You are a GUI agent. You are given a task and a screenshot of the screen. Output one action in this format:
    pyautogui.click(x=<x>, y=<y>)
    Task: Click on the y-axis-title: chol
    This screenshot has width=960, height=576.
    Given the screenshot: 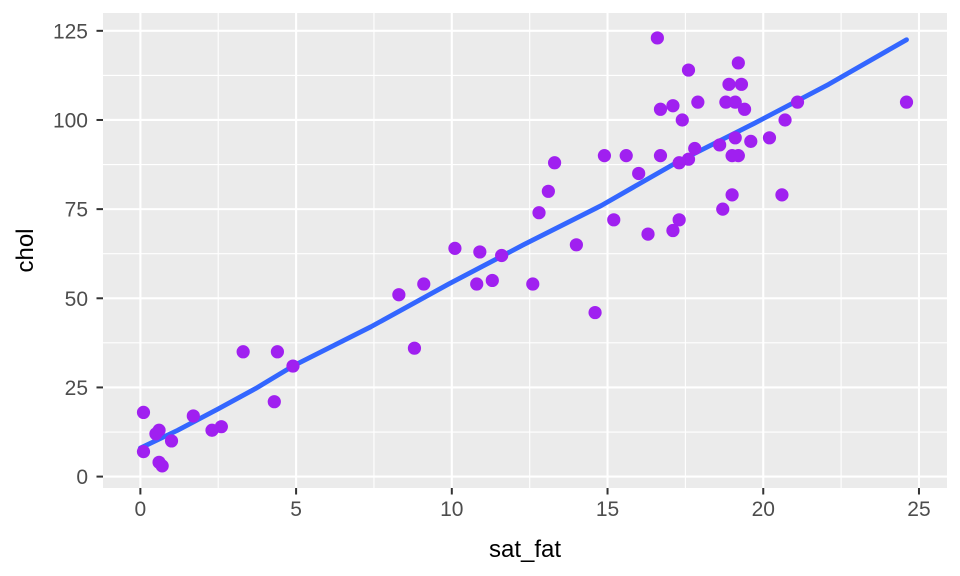 What is the action you would take?
    pyautogui.click(x=25, y=250)
    